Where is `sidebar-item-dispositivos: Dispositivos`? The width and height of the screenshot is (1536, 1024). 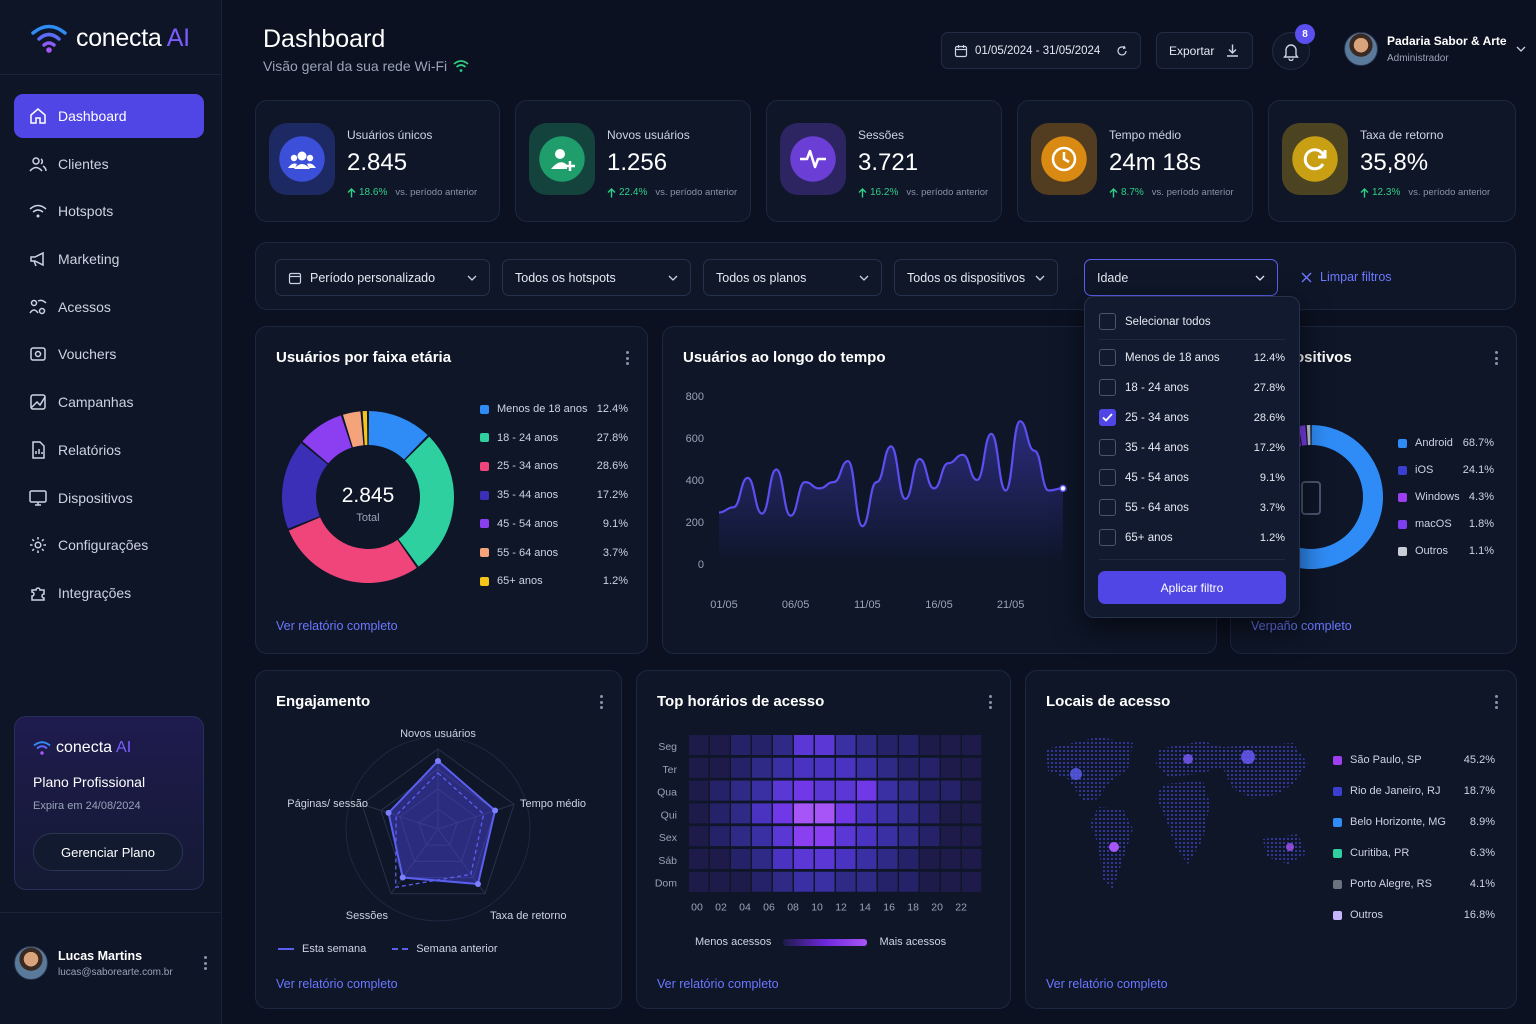 sidebar-item-dispositivos: Dispositivos is located at coordinates (109, 498).